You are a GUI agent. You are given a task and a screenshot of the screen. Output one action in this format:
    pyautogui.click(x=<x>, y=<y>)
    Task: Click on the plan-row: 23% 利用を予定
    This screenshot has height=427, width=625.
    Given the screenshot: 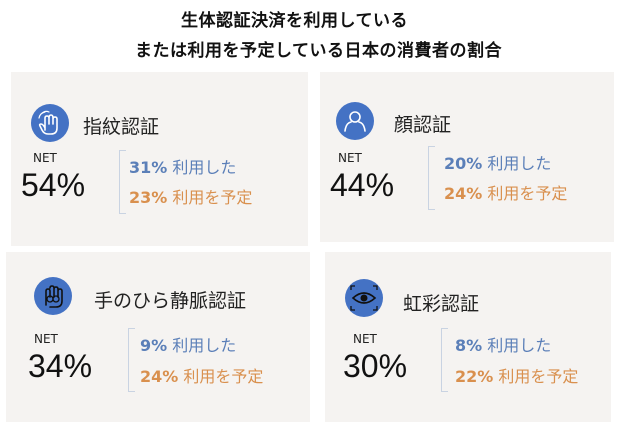 What is the action you would take?
    pyautogui.click(x=190, y=196)
    